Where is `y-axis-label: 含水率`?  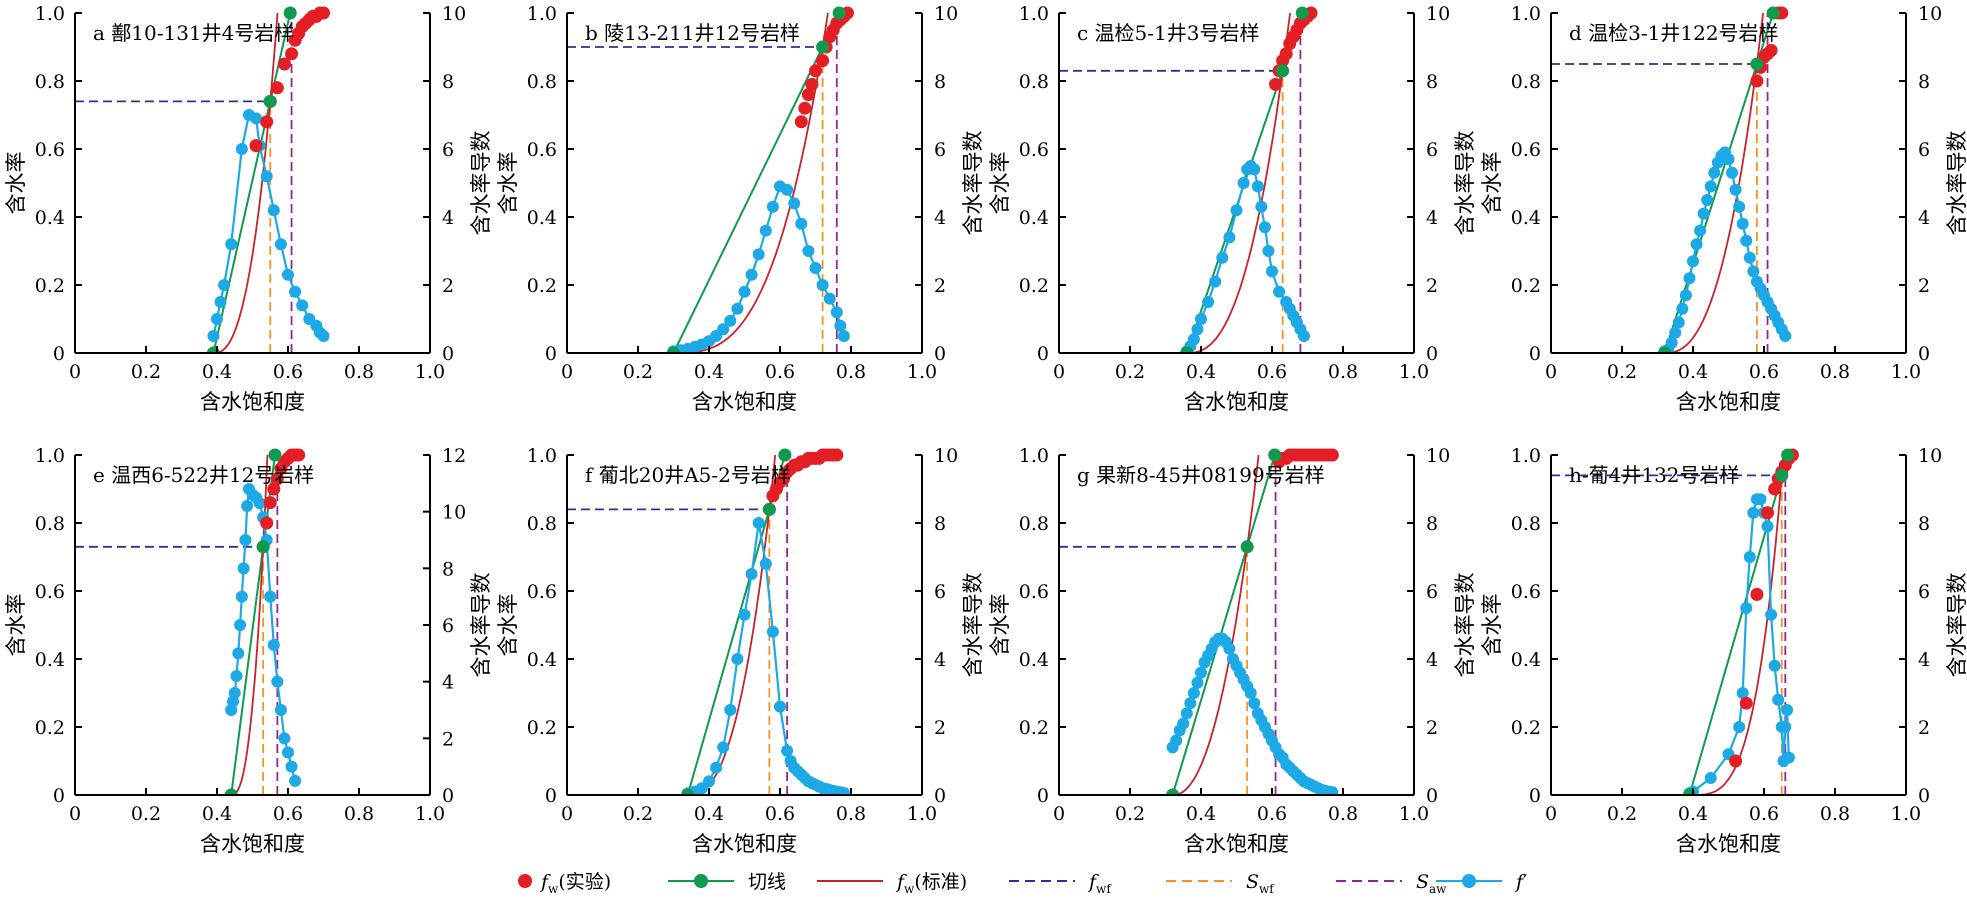 y-axis-label: 含水率 is located at coordinates (1492, 183).